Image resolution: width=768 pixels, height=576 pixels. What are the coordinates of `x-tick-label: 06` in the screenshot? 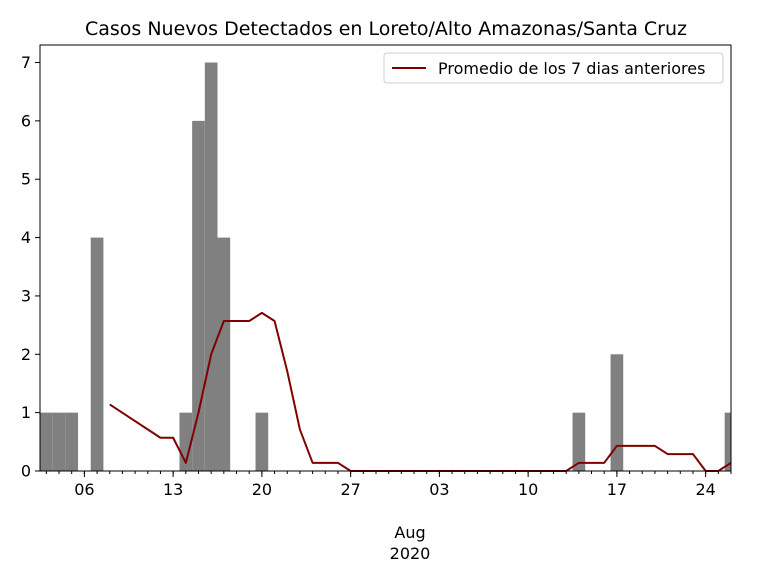 It's located at (84, 489).